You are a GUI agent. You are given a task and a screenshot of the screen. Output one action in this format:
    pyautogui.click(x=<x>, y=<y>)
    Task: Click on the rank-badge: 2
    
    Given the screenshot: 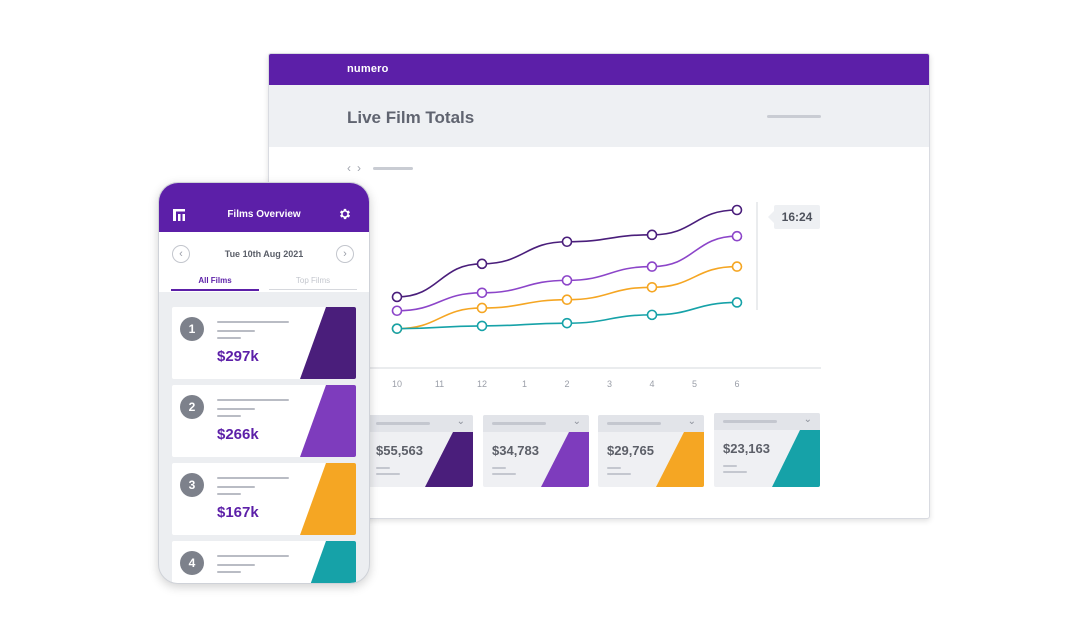 What is the action you would take?
    pyautogui.click(x=192, y=407)
    